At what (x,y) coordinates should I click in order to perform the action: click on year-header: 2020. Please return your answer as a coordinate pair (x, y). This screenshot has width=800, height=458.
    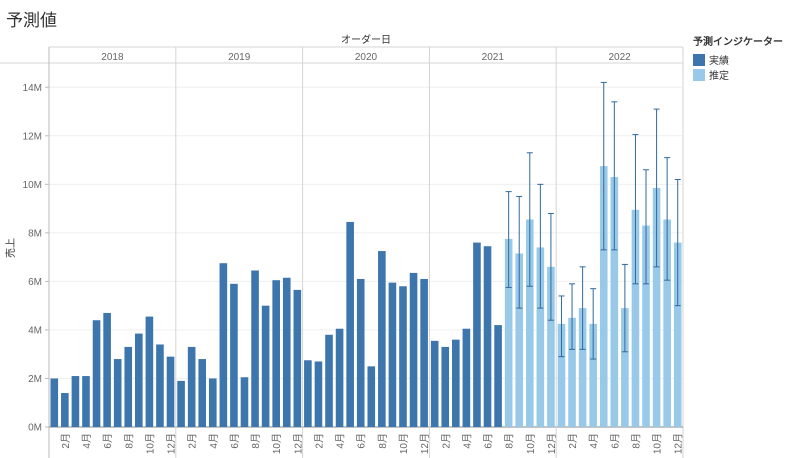
    Looking at the image, I should click on (366, 57).